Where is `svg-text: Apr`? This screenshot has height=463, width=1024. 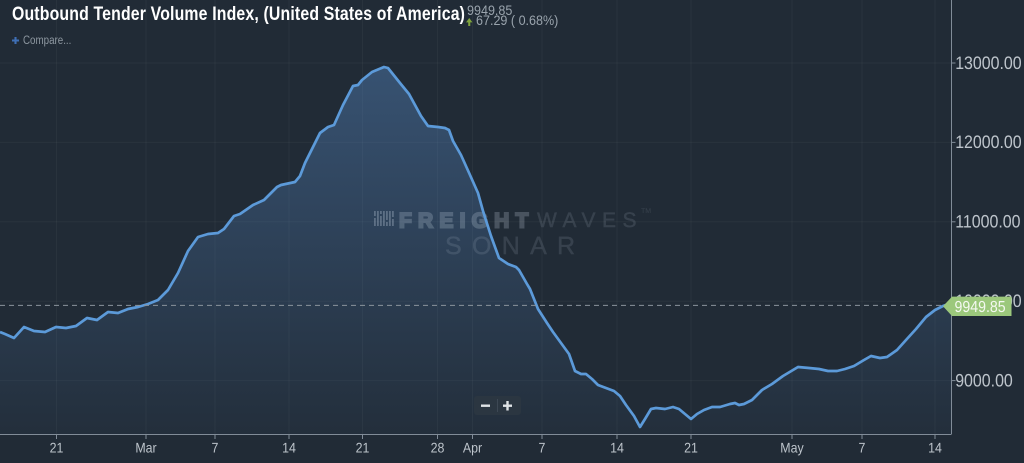
svg-text: Apr is located at coordinates (473, 448).